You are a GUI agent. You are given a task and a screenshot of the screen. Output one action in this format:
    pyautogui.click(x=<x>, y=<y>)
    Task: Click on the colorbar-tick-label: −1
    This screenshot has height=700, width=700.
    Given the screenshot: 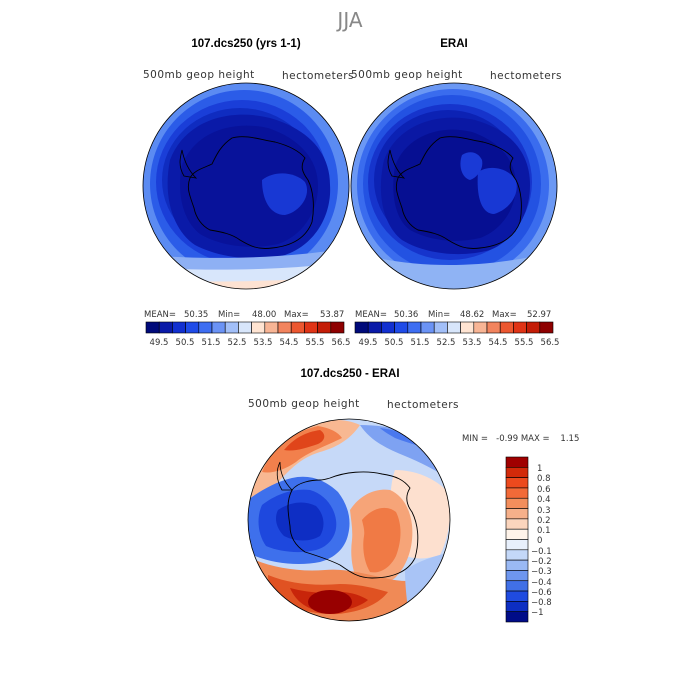 What is the action you would take?
    pyautogui.click(x=537, y=613)
    